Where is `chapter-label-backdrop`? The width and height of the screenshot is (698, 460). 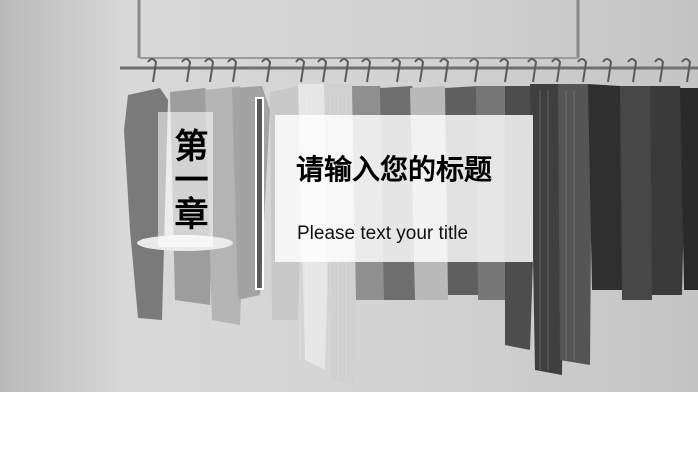 chapter-label-backdrop is located at coordinates (185, 179).